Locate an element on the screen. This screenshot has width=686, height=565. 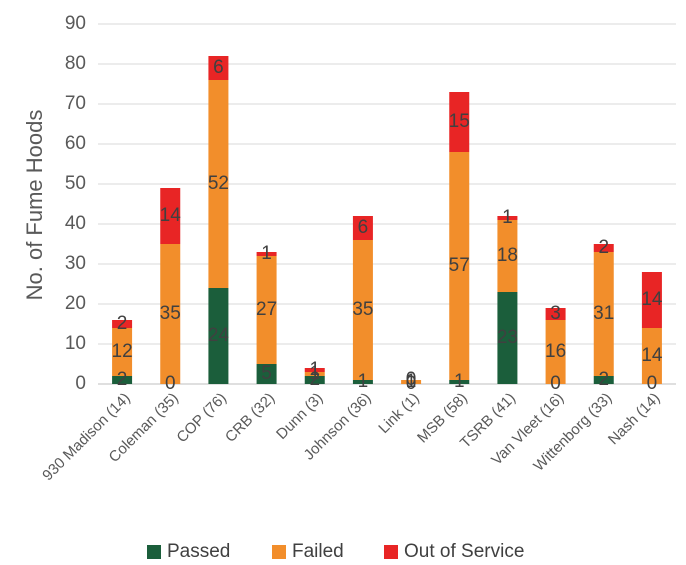
y-tick-label: 50 is located at coordinates (75, 183).